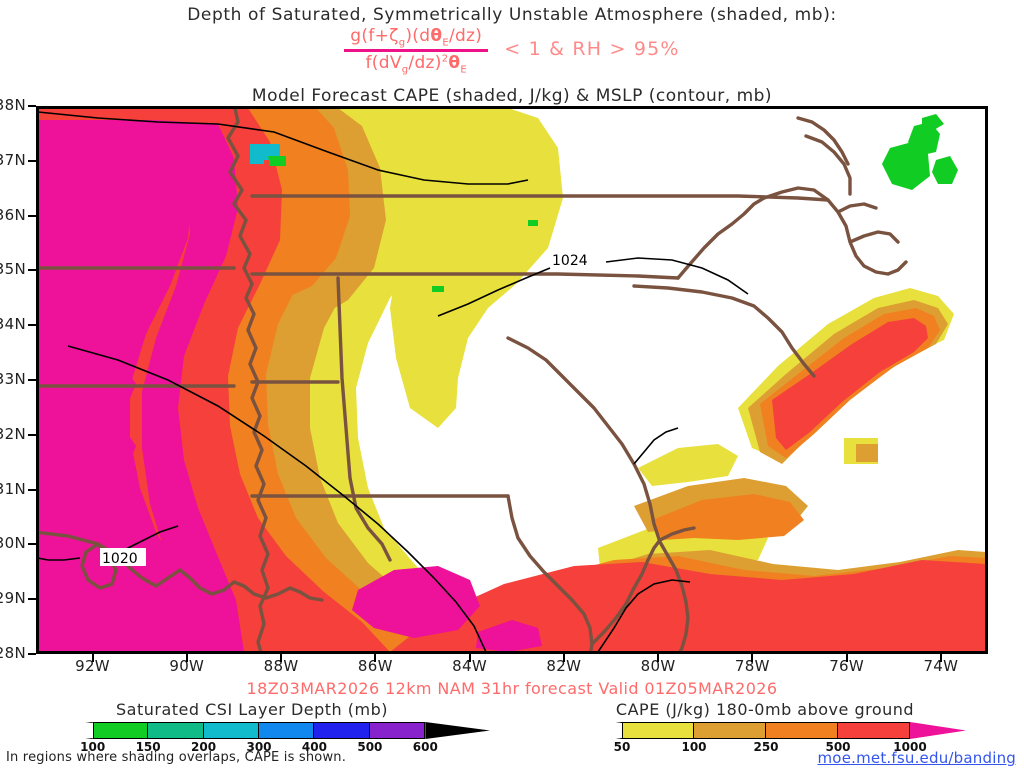  I want to click on lon-tick-label: 84W, so click(469, 666).